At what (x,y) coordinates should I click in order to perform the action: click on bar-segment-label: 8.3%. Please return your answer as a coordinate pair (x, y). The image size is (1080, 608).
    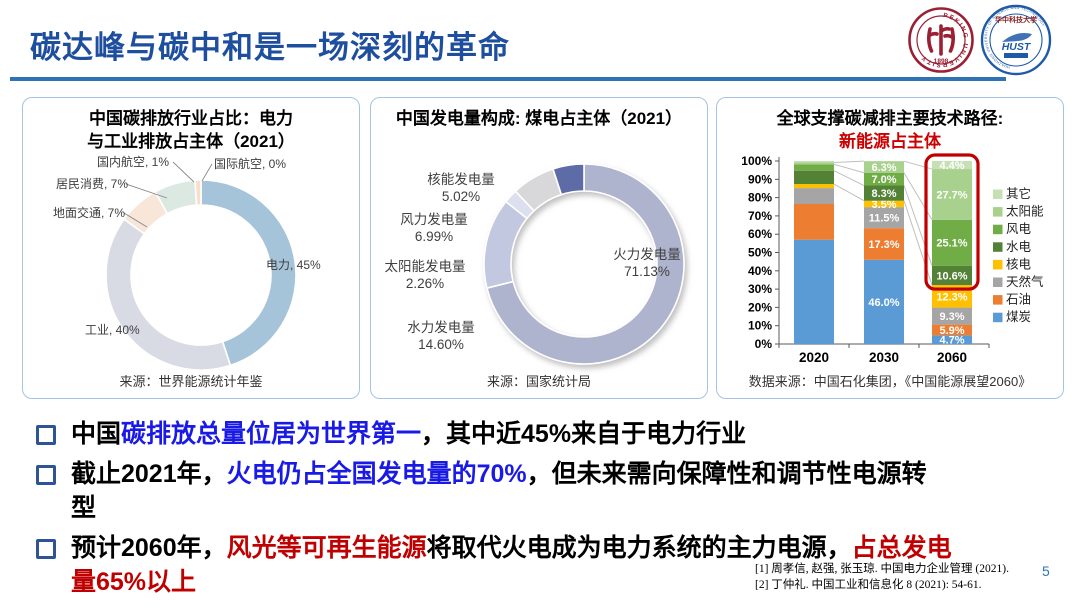
    Looking at the image, I should click on (883, 194).